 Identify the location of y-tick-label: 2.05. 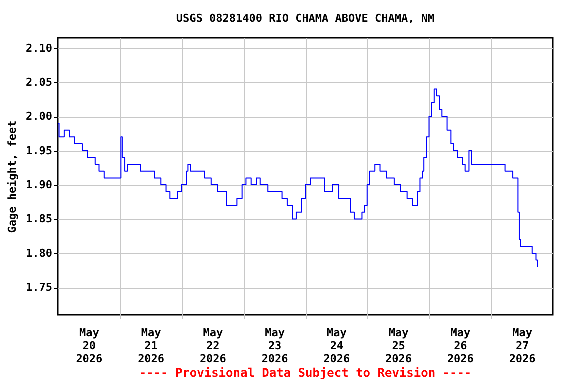
(39, 82).